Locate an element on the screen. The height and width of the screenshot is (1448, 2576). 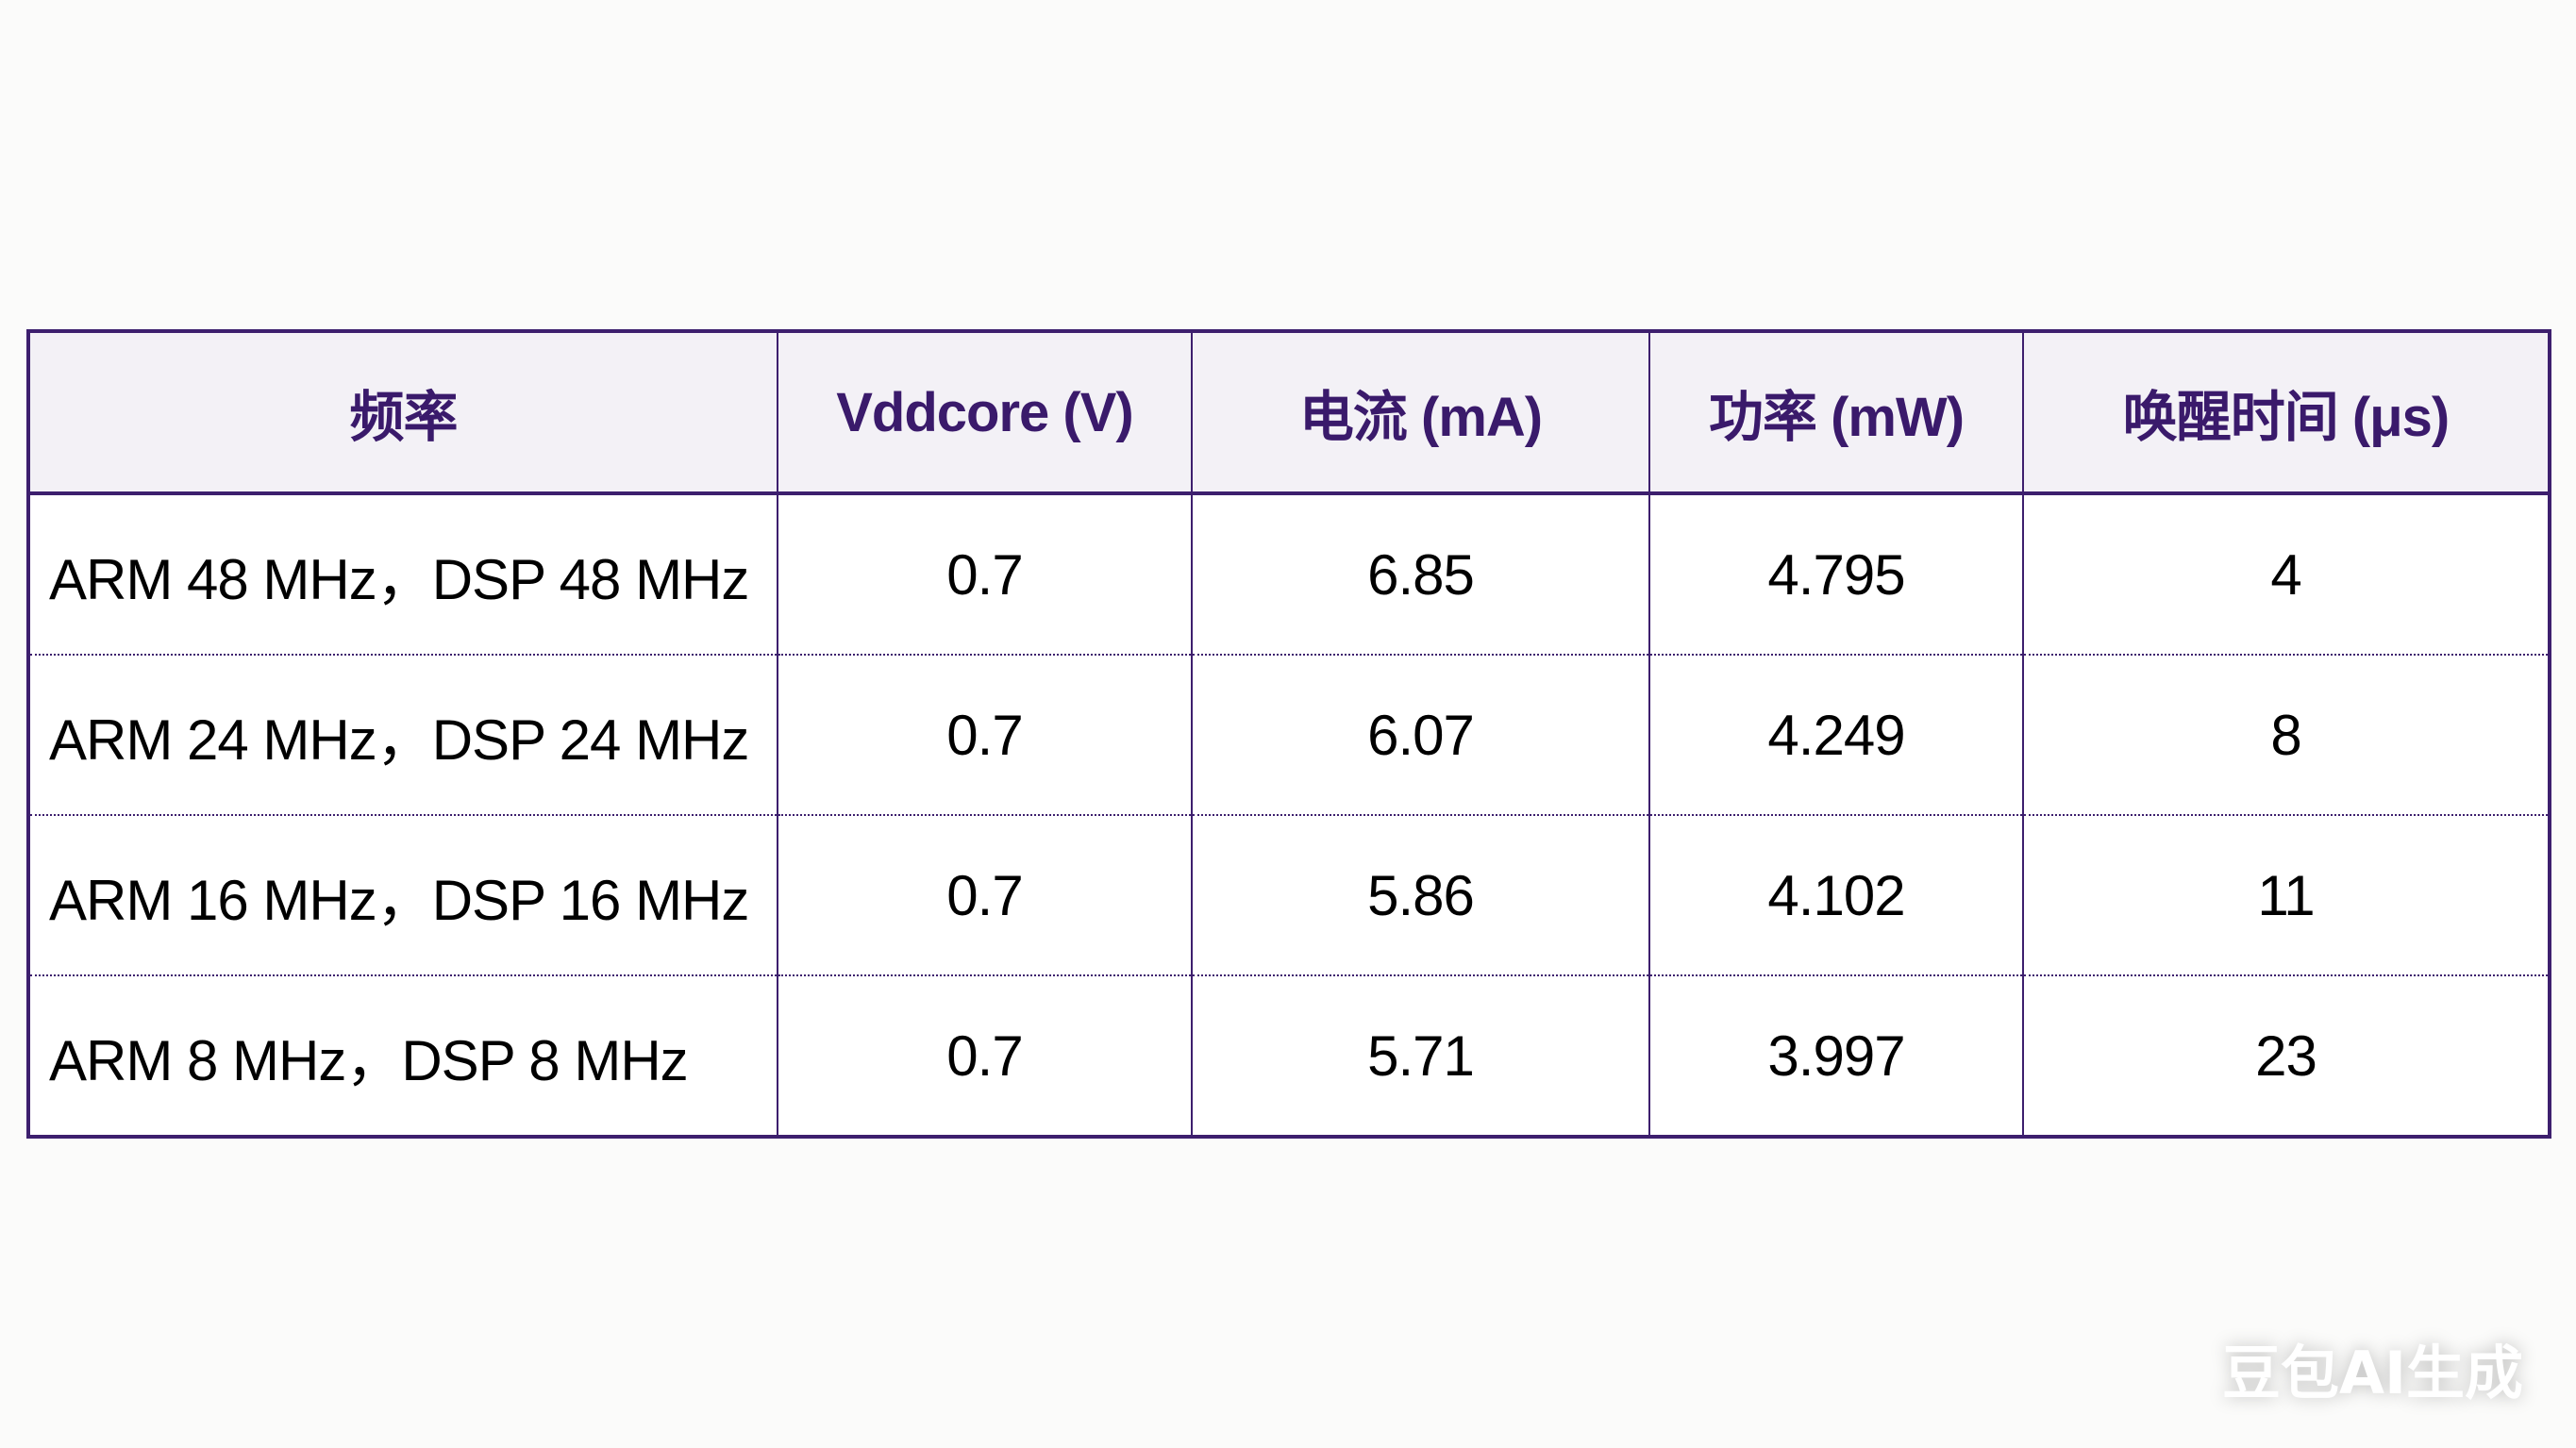
header-wakeup-time: 唤醒时间 (μs) is located at coordinates (2286, 413).